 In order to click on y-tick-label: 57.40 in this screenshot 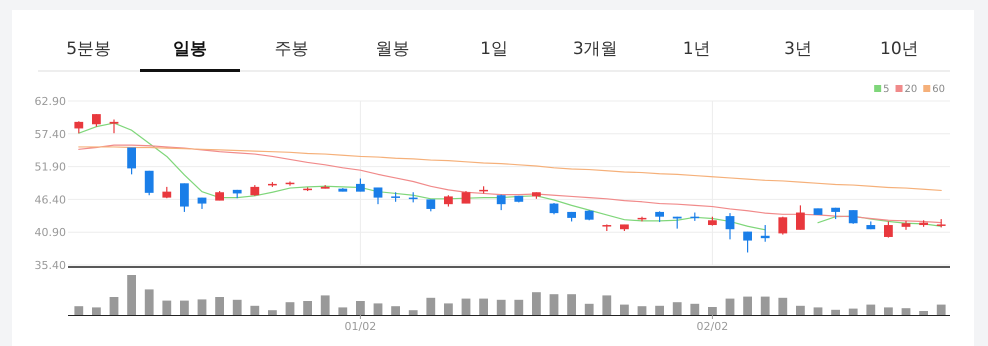, I will do `click(50, 134)`.